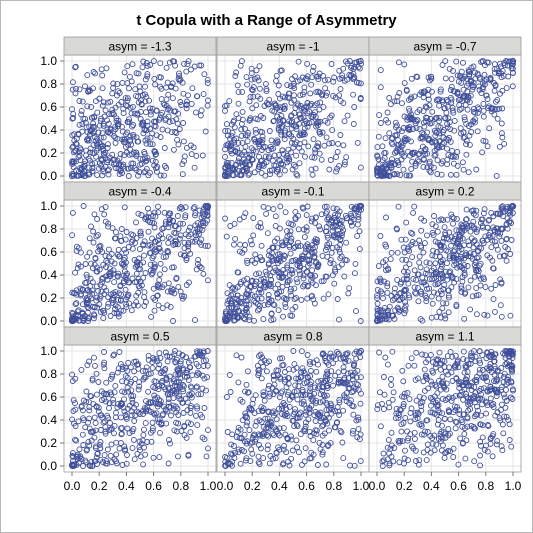 Image resolution: width=533 pixels, height=533 pixels. What do you see at coordinates (140, 191) in the screenshot?
I see `panel-strip` at bounding box center [140, 191].